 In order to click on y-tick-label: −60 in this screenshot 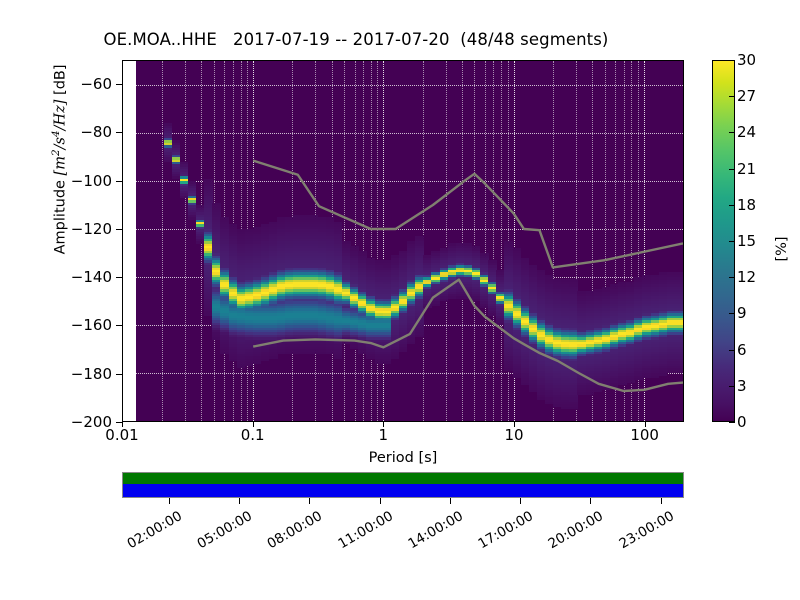, I will do `click(96, 84)`.